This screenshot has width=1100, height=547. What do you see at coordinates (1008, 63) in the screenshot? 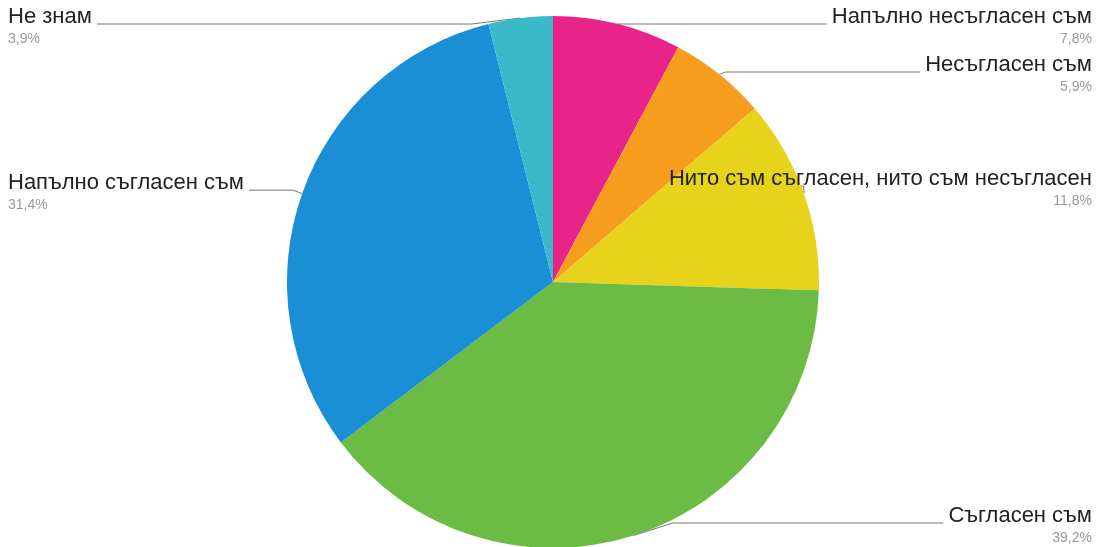
I see `slice-label: Несъгласен съм` at bounding box center [1008, 63].